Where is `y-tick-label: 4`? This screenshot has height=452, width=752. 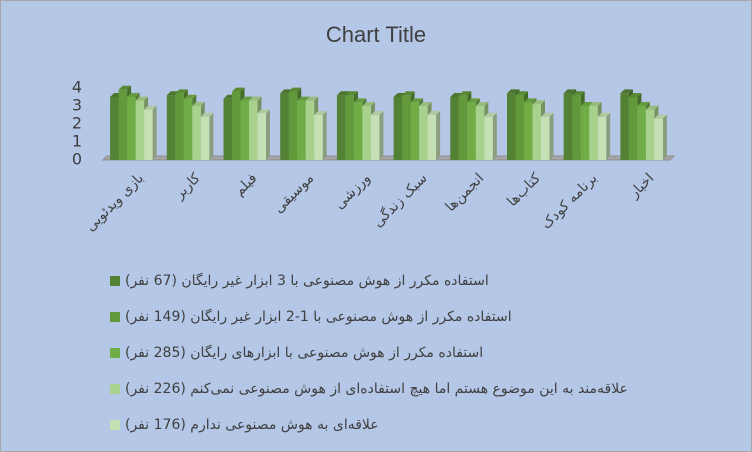
y-tick-label: 4 is located at coordinates (77, 87).